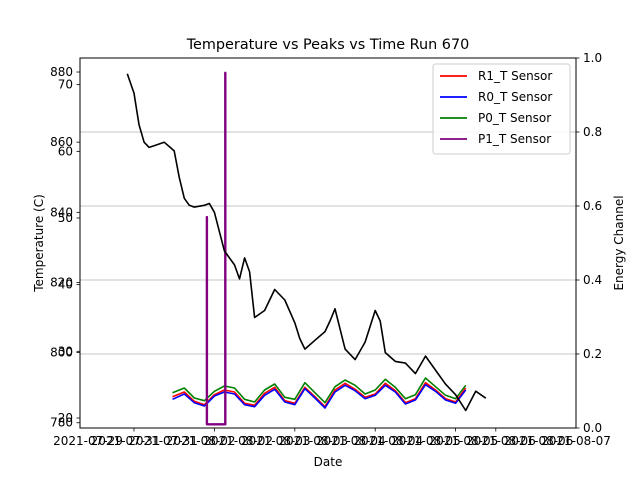 This screenshot has width=640, height=485. What do you see at coordinates (592, 206) in the screenshot?
I see `right-tick-label-3: 0.6` at bounding box center [592, 206].